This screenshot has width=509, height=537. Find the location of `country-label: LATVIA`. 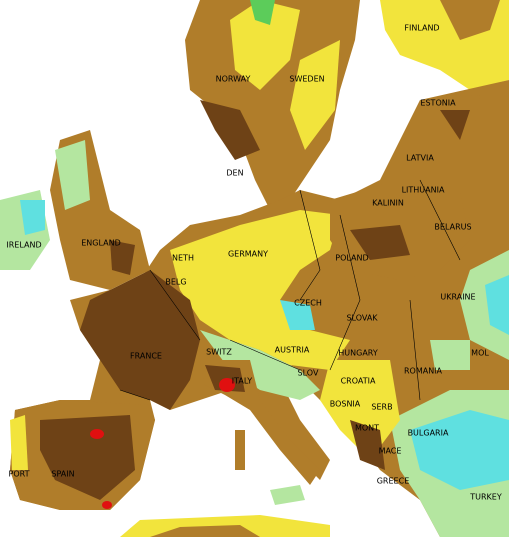

country-label: LATVIA is located at coordinates (420, 158).